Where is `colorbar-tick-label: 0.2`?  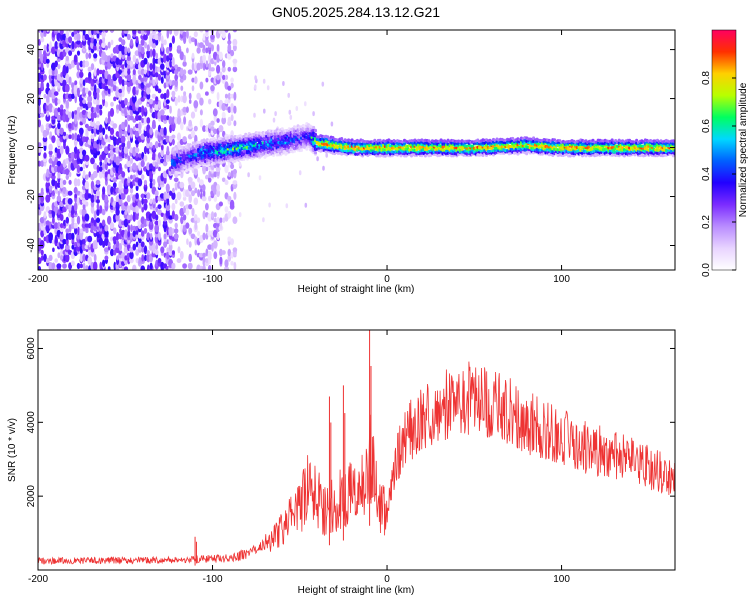 colorbar-tick-label: 0.2 is located at coordinates (706, 222).